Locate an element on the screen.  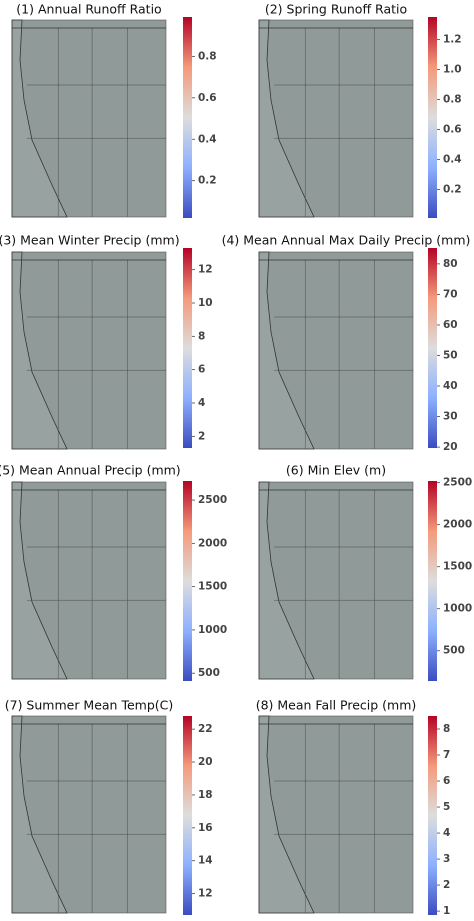
colorbar-tick-label: 14 is located at coordinates (205, 861).